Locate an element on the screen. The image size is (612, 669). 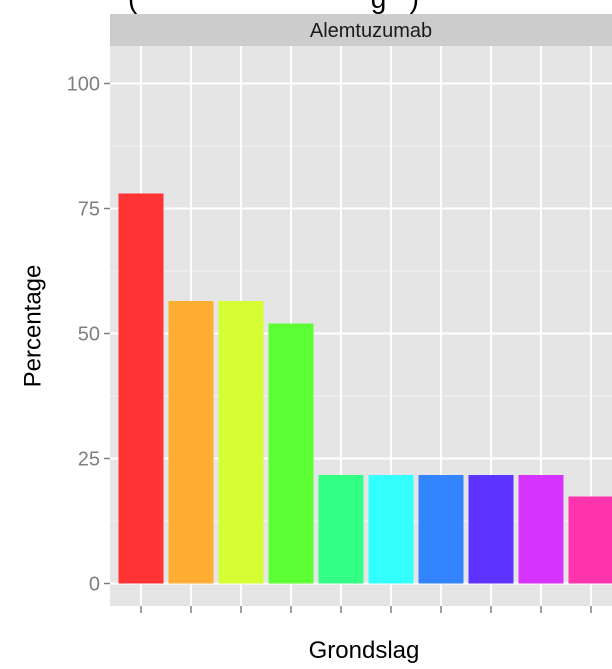
y-axis-title: Percentage is located at coordinates (32, 326).